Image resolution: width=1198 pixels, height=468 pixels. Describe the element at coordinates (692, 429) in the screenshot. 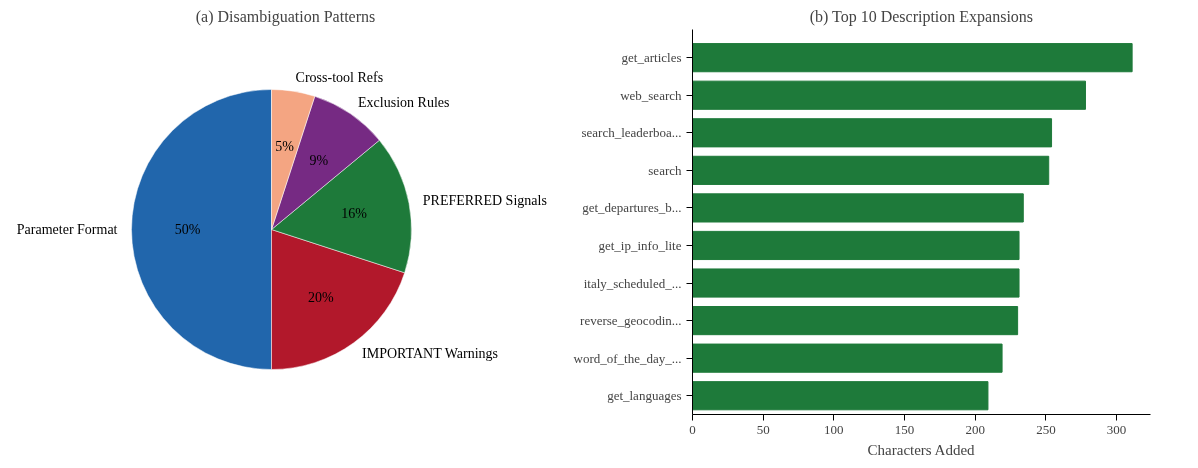

I see `x-tick-label: 0` at that location.